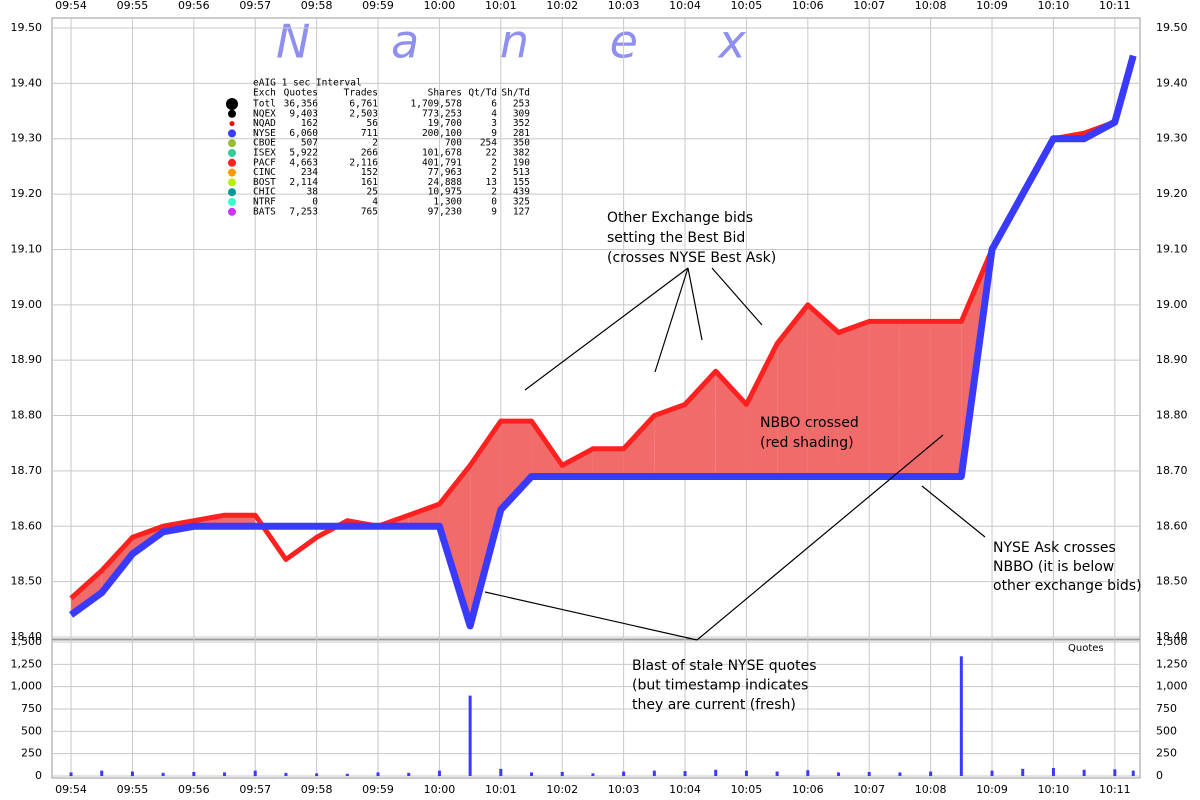 The height and width of the screenshot is (800, 1200). What do you see at coordinates (1054, 548) in the screenshot?
I see `annotation: NYSE Ask crosses` at bounding box center [1054, 548].